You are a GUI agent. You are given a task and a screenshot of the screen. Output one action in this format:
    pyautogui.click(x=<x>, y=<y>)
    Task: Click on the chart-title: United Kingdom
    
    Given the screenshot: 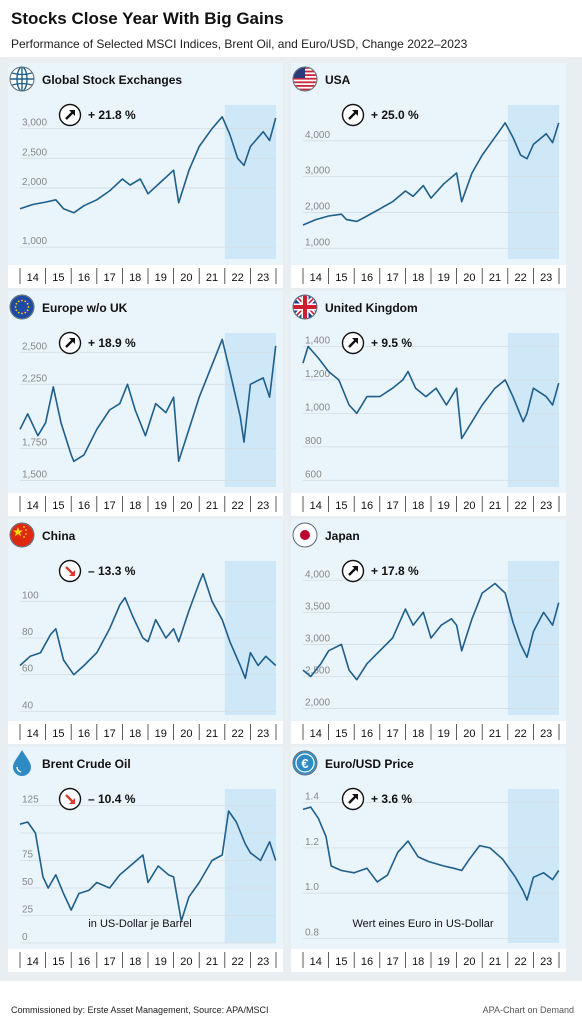 What is the action you would take?
    pyautogui.click(x=371, y=308)
    